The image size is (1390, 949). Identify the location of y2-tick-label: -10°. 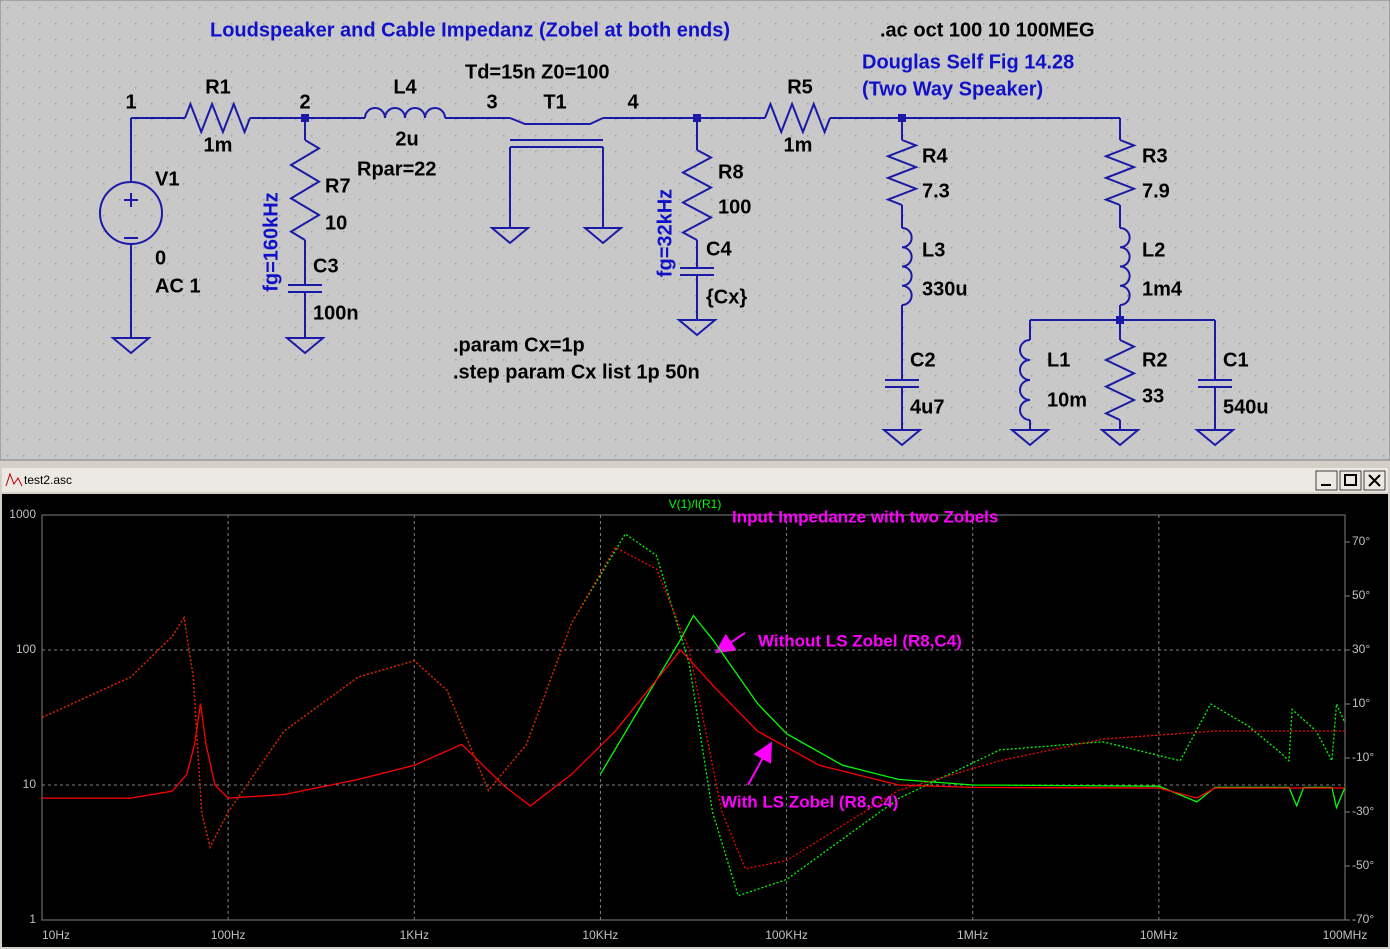
(1363, 757).